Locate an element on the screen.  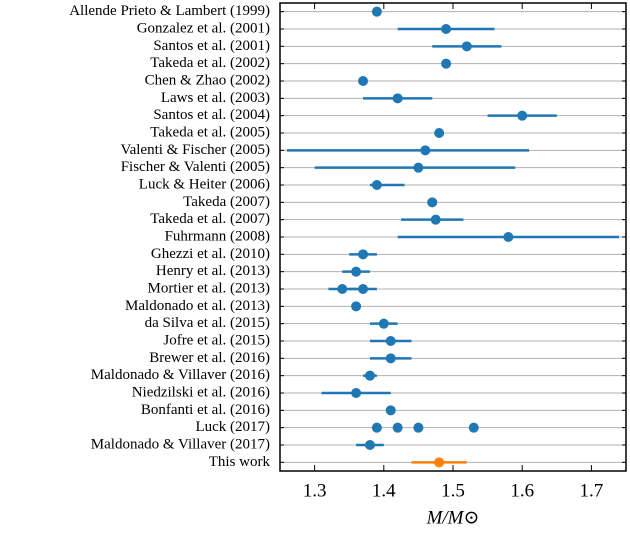
y-tick-label: Chen & Zhao (2002) is located at coordinates (207, 80).